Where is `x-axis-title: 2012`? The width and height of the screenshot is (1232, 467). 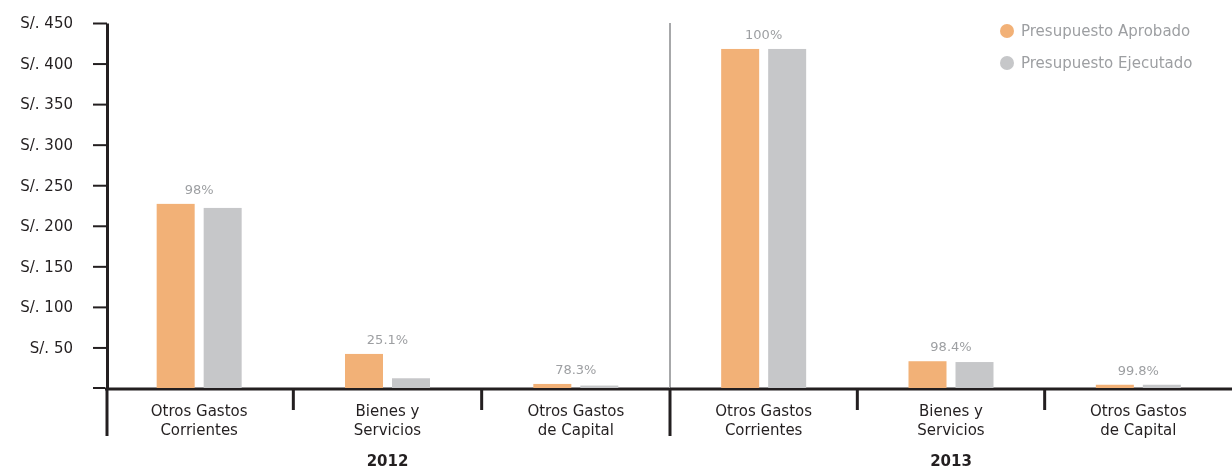 x-axis-title: 2012 is located at coordinates (387, 459).